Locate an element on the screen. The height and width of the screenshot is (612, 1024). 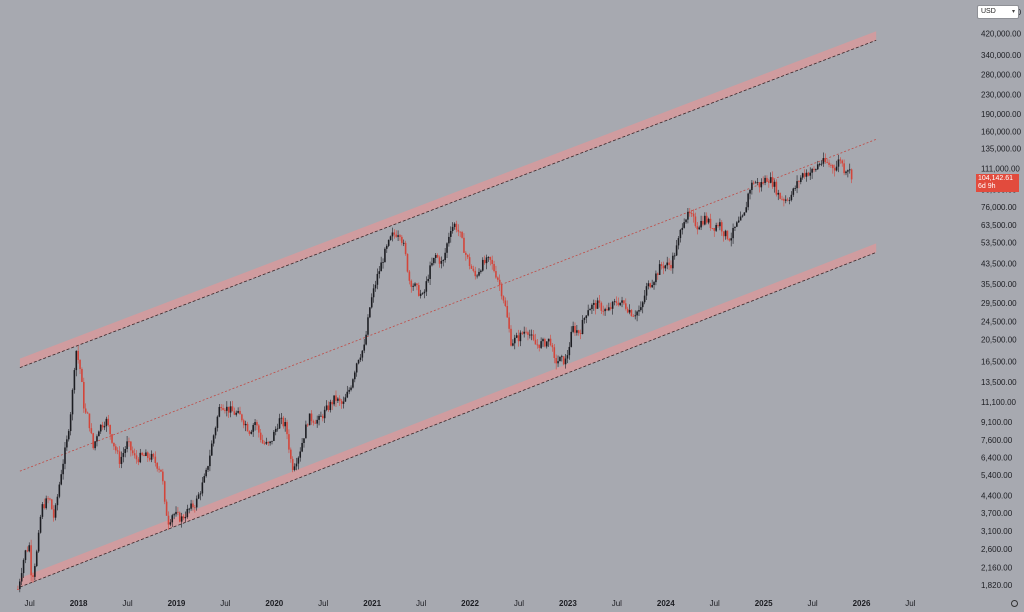
price-tick-label: 1,820.00 is located at coordinates (997, 585).